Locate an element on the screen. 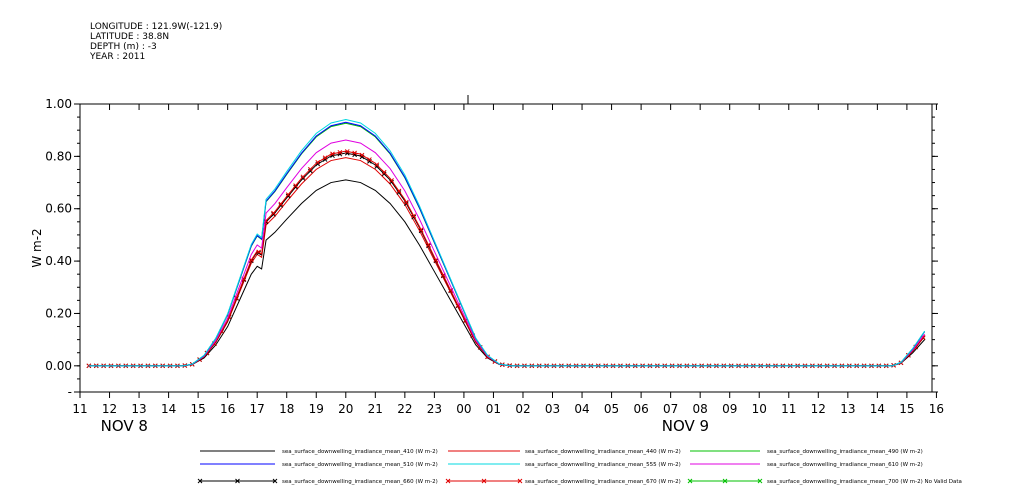 Image resolution: width=1009 pixels, height=504 pixels. x-tick-label: 09 is located at coordinates (729, 409).